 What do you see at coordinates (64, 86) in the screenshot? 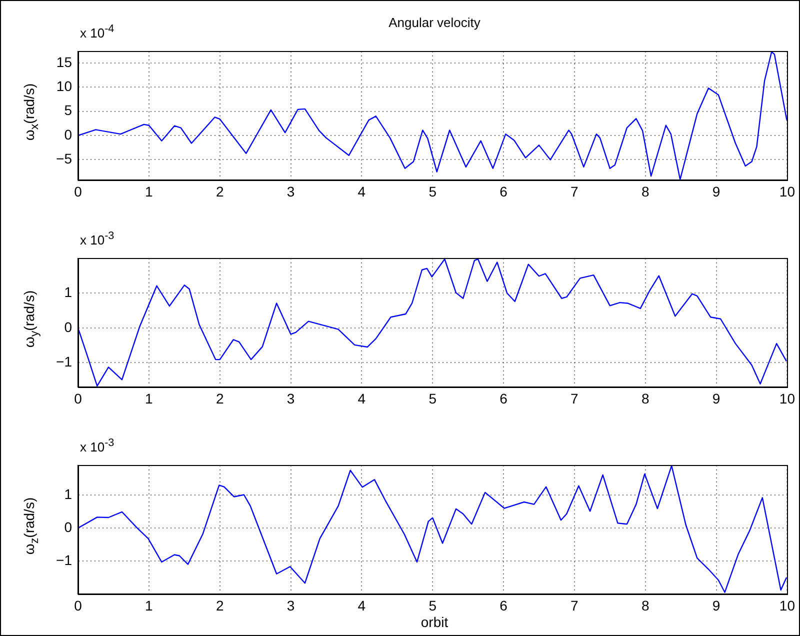
I see `y-tick-label: 10` at bounding box center [64, 86].